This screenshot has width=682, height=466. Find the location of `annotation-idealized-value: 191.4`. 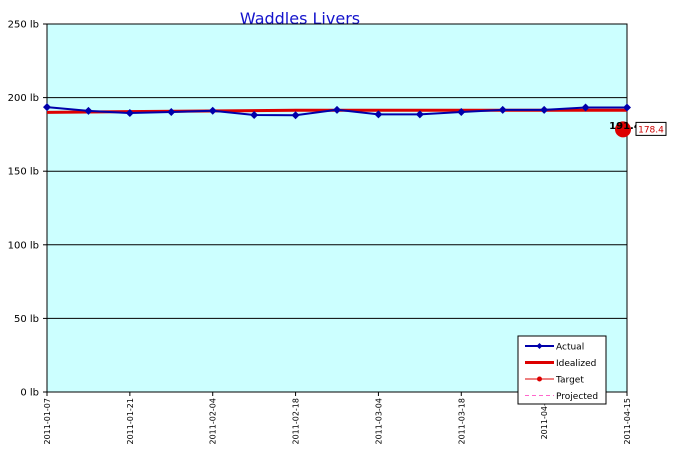

annotation-idealized-value: 191.4 is located at coordinates (625, 126).